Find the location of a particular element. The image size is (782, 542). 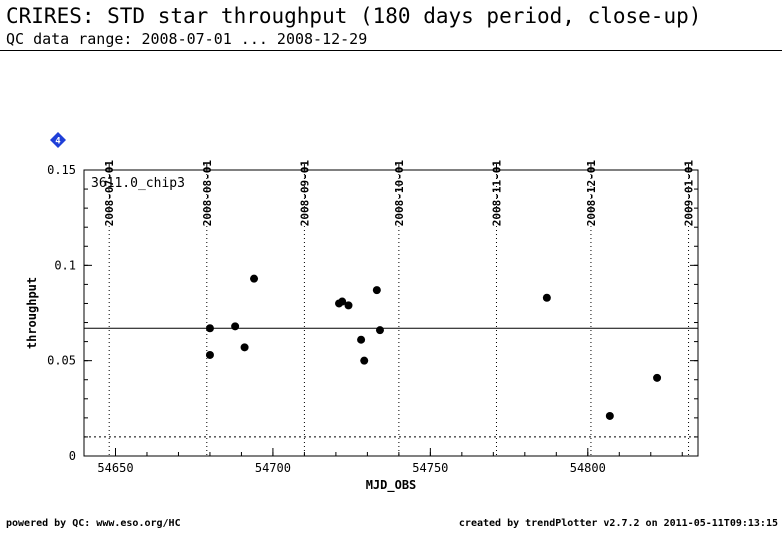

date-tick-label: 2009-01-01 is located at coordinates (689, 193).